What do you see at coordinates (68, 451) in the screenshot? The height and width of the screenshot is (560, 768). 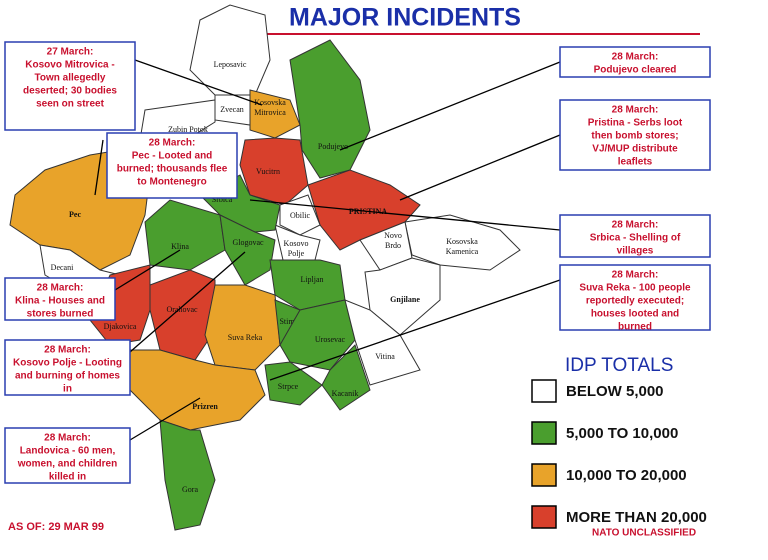 I see `callout-text: Landovica - 60 men,` at bounding box center [68, 451].